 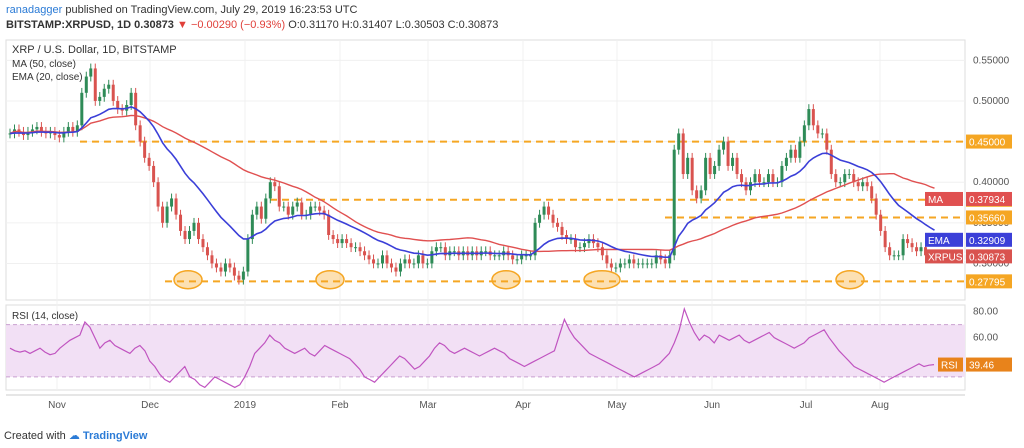 What do you see at coordinates (57, 405) in the screenshot?
I see `x-tick-label: Nov` at bounding box center [57, 405].